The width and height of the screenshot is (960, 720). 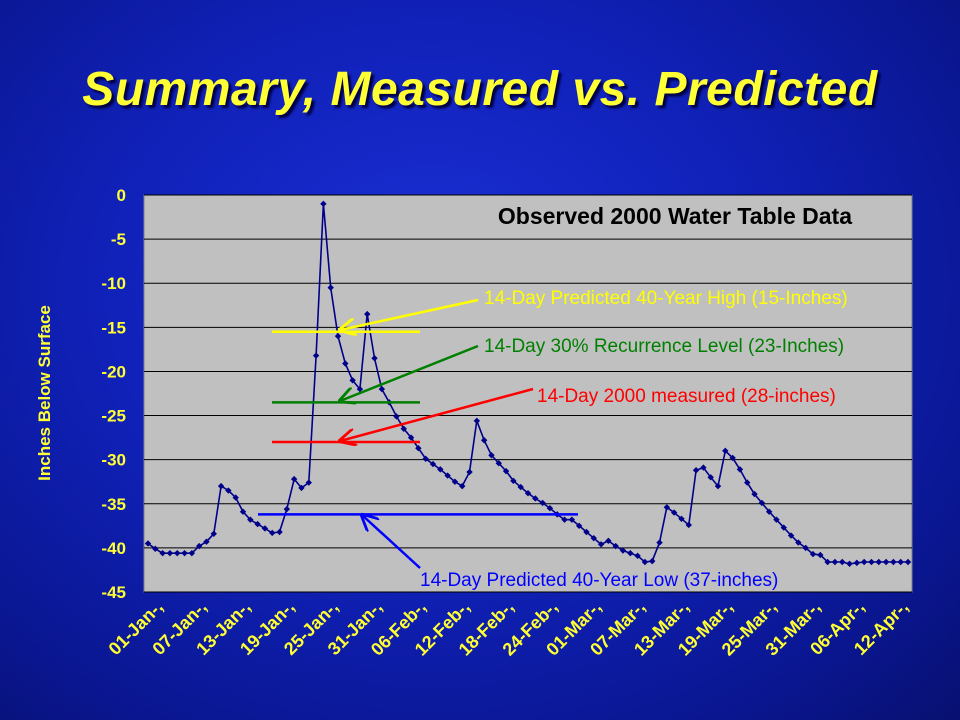 I want to click on y-tick-label: -25, so click(x=113, y=416).